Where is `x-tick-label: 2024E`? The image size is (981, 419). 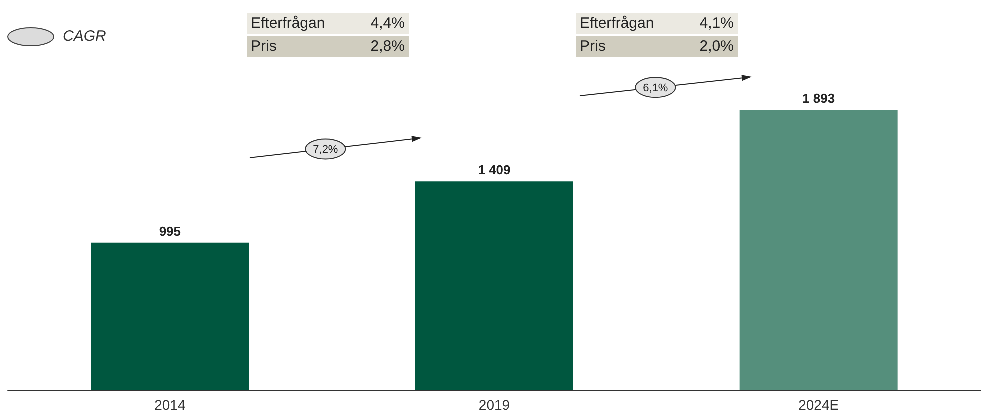
x-tick-label: 2024E is located at coordinates (819, 405).